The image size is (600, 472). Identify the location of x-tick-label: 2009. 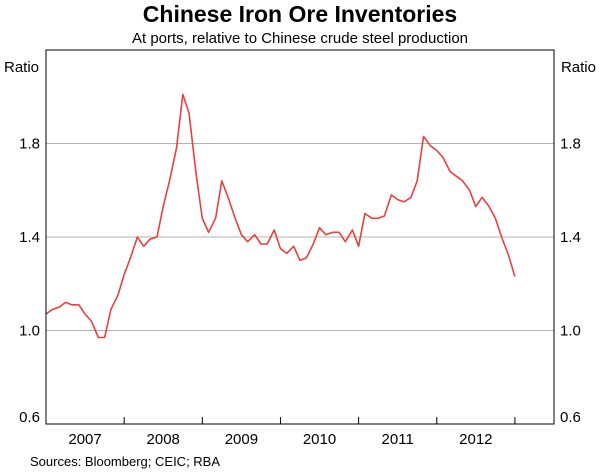
(241, 439).